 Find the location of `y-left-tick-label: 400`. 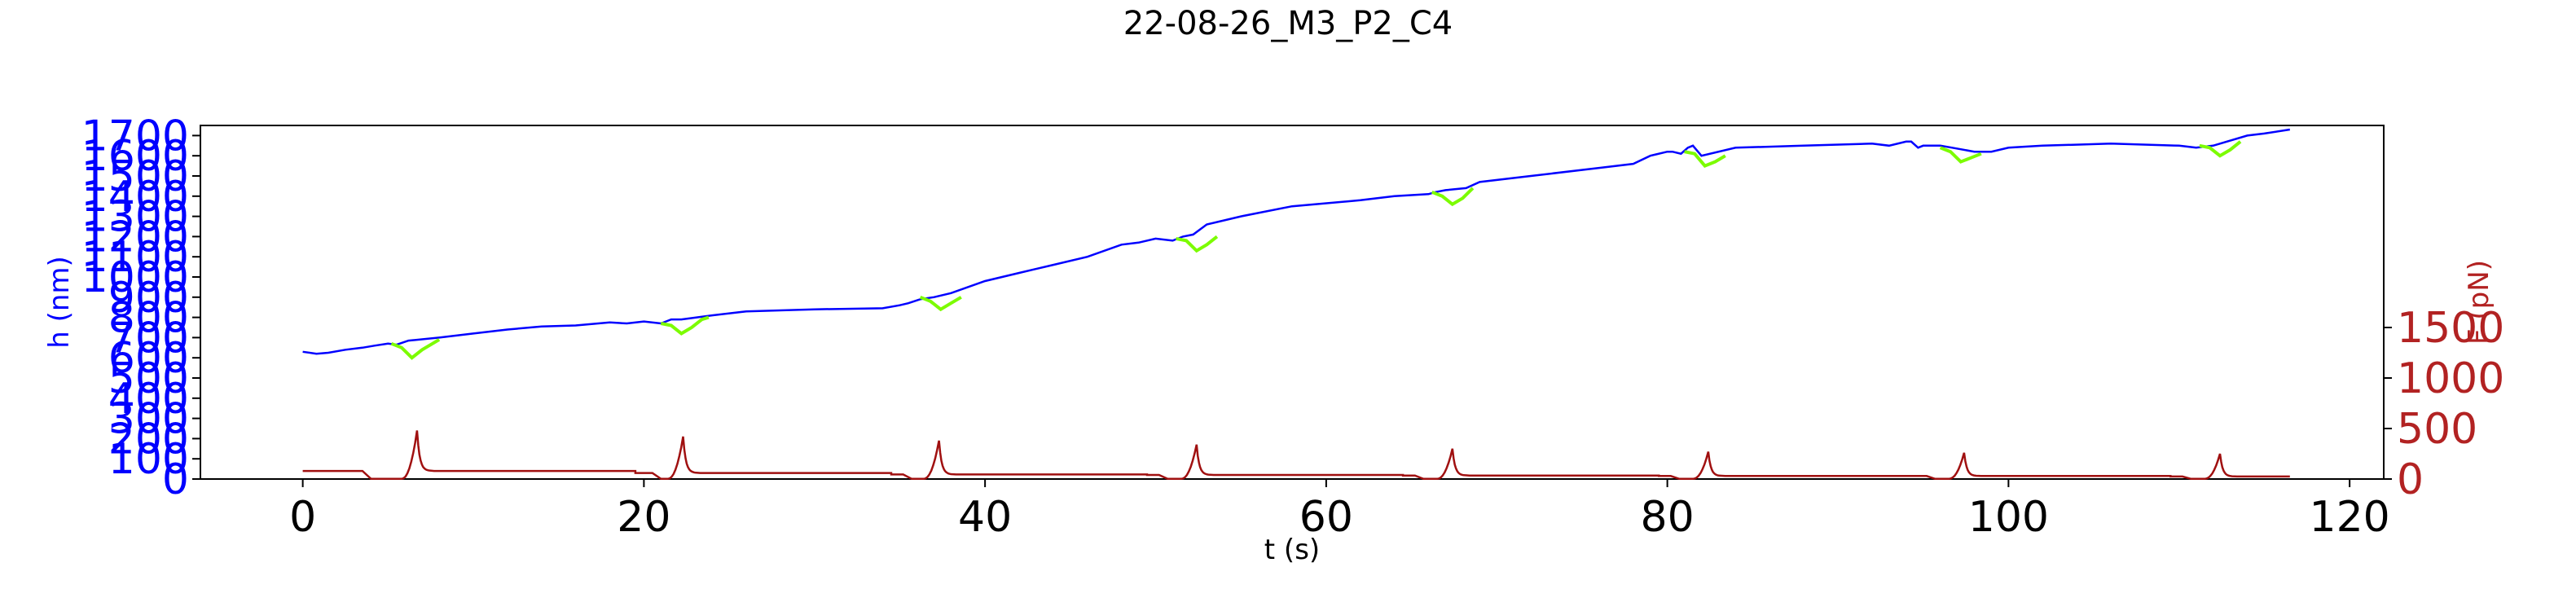

y-left-tick-label: 400 is located at coordinates (148, 399).